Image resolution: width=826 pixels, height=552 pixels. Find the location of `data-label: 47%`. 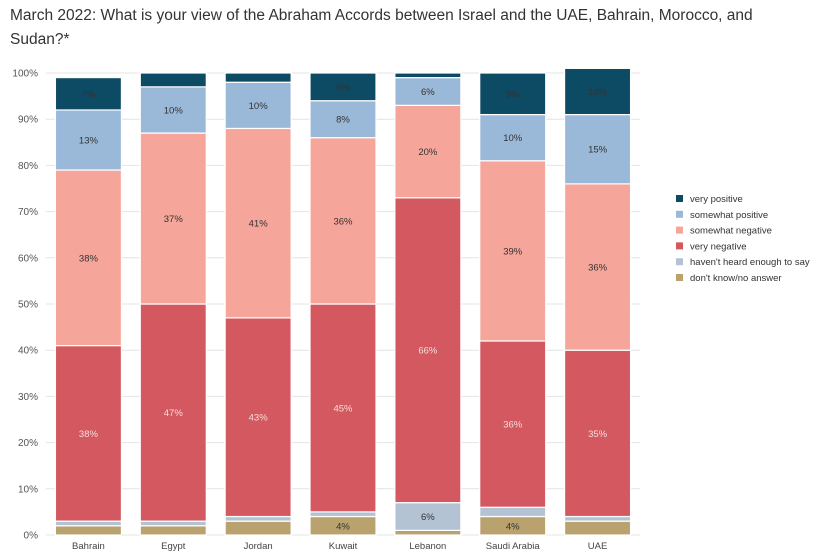

data-label: 47% is located at coordinates (174, 413).